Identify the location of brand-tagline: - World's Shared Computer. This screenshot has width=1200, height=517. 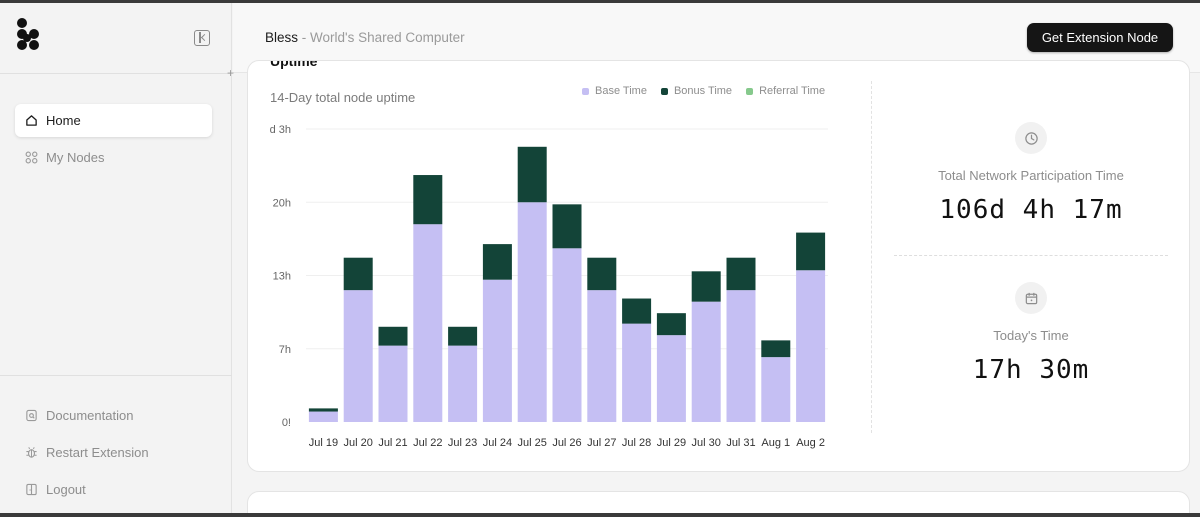
(383, 37).